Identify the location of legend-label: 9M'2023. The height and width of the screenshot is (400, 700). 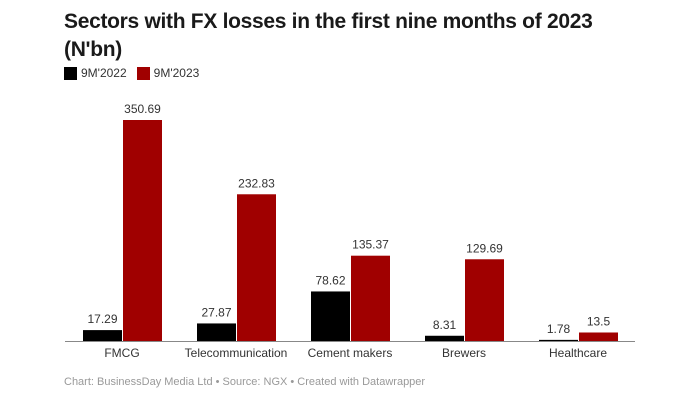
(176, 73).